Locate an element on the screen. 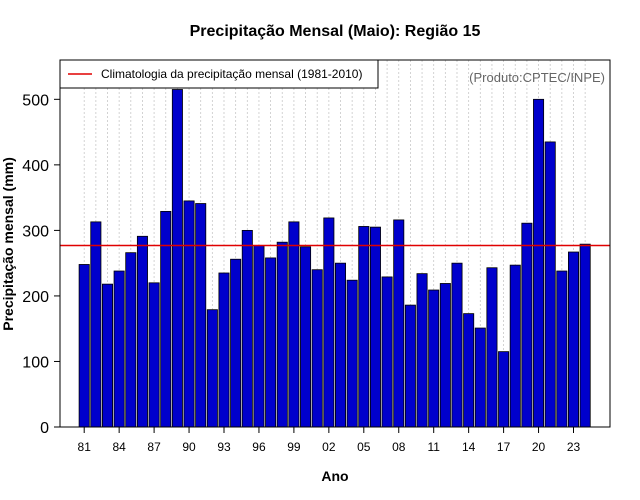 The width and height of the screenshot is (640, 500). bar: 1997: 258 is located at coordinates (271, 342).